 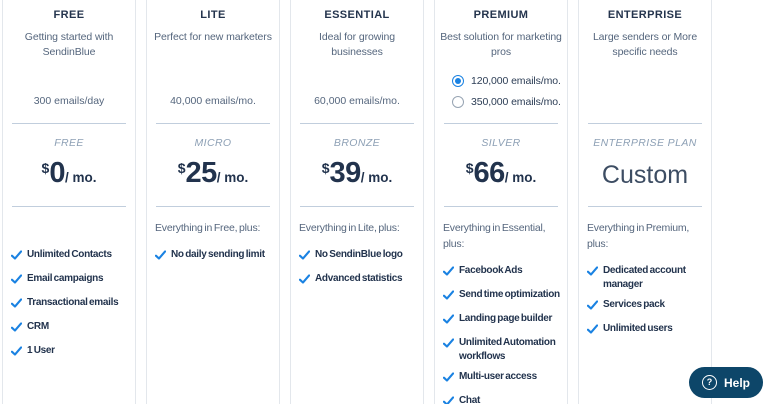 I want to click on feature-item: Unlimited Automation workflows, so click(x=504, y=350).